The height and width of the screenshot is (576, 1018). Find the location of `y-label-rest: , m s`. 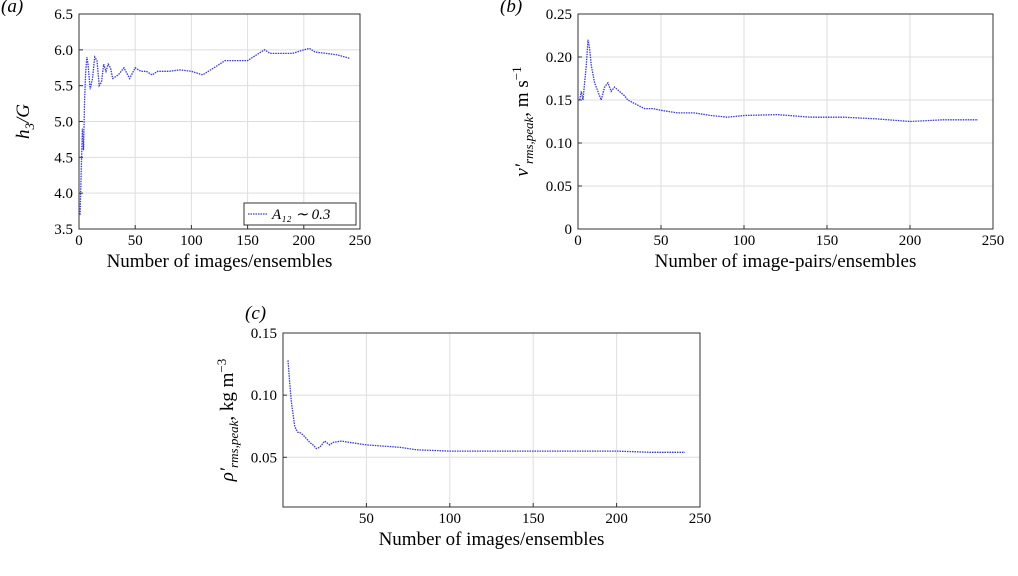

y-label-rest: , m s is located at coordinates (522, 98).